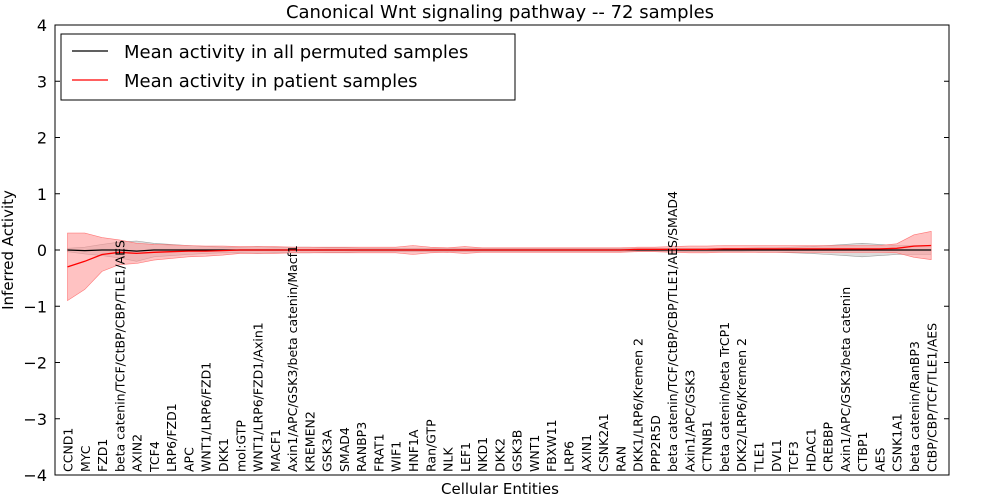 This screenshot has height=500, width=1000. What do you see at coordinates (603, 442) in the screenshot?
I see `x-tick-label: CSNK2A1` at bounding box center [603, 442].